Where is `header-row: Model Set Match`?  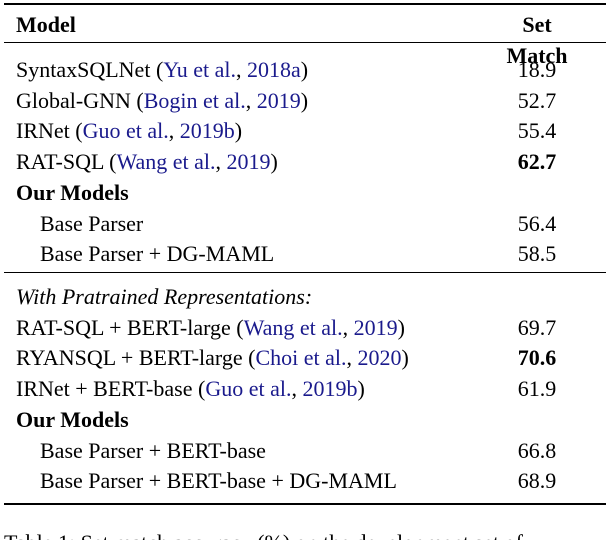 header-row: Model Set Match is located at coordinates (305, 38).